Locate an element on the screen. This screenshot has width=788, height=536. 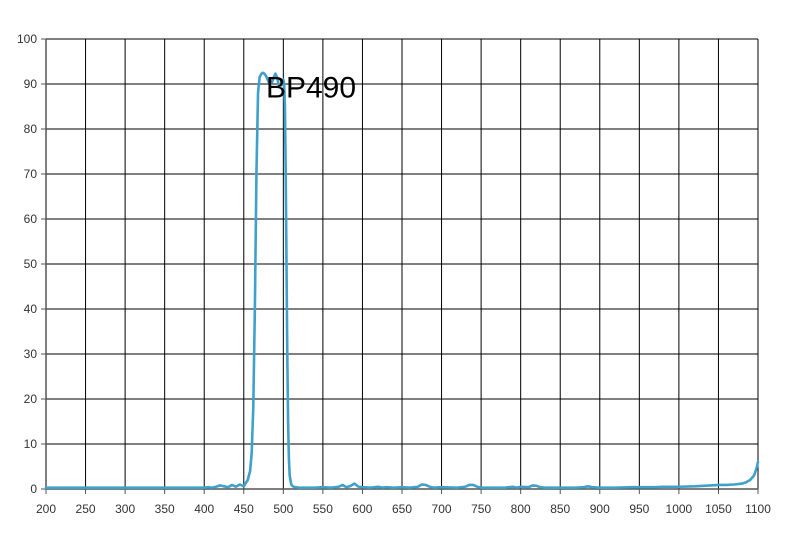
y-tick-label: 30 is located at coordinates (31, 354).